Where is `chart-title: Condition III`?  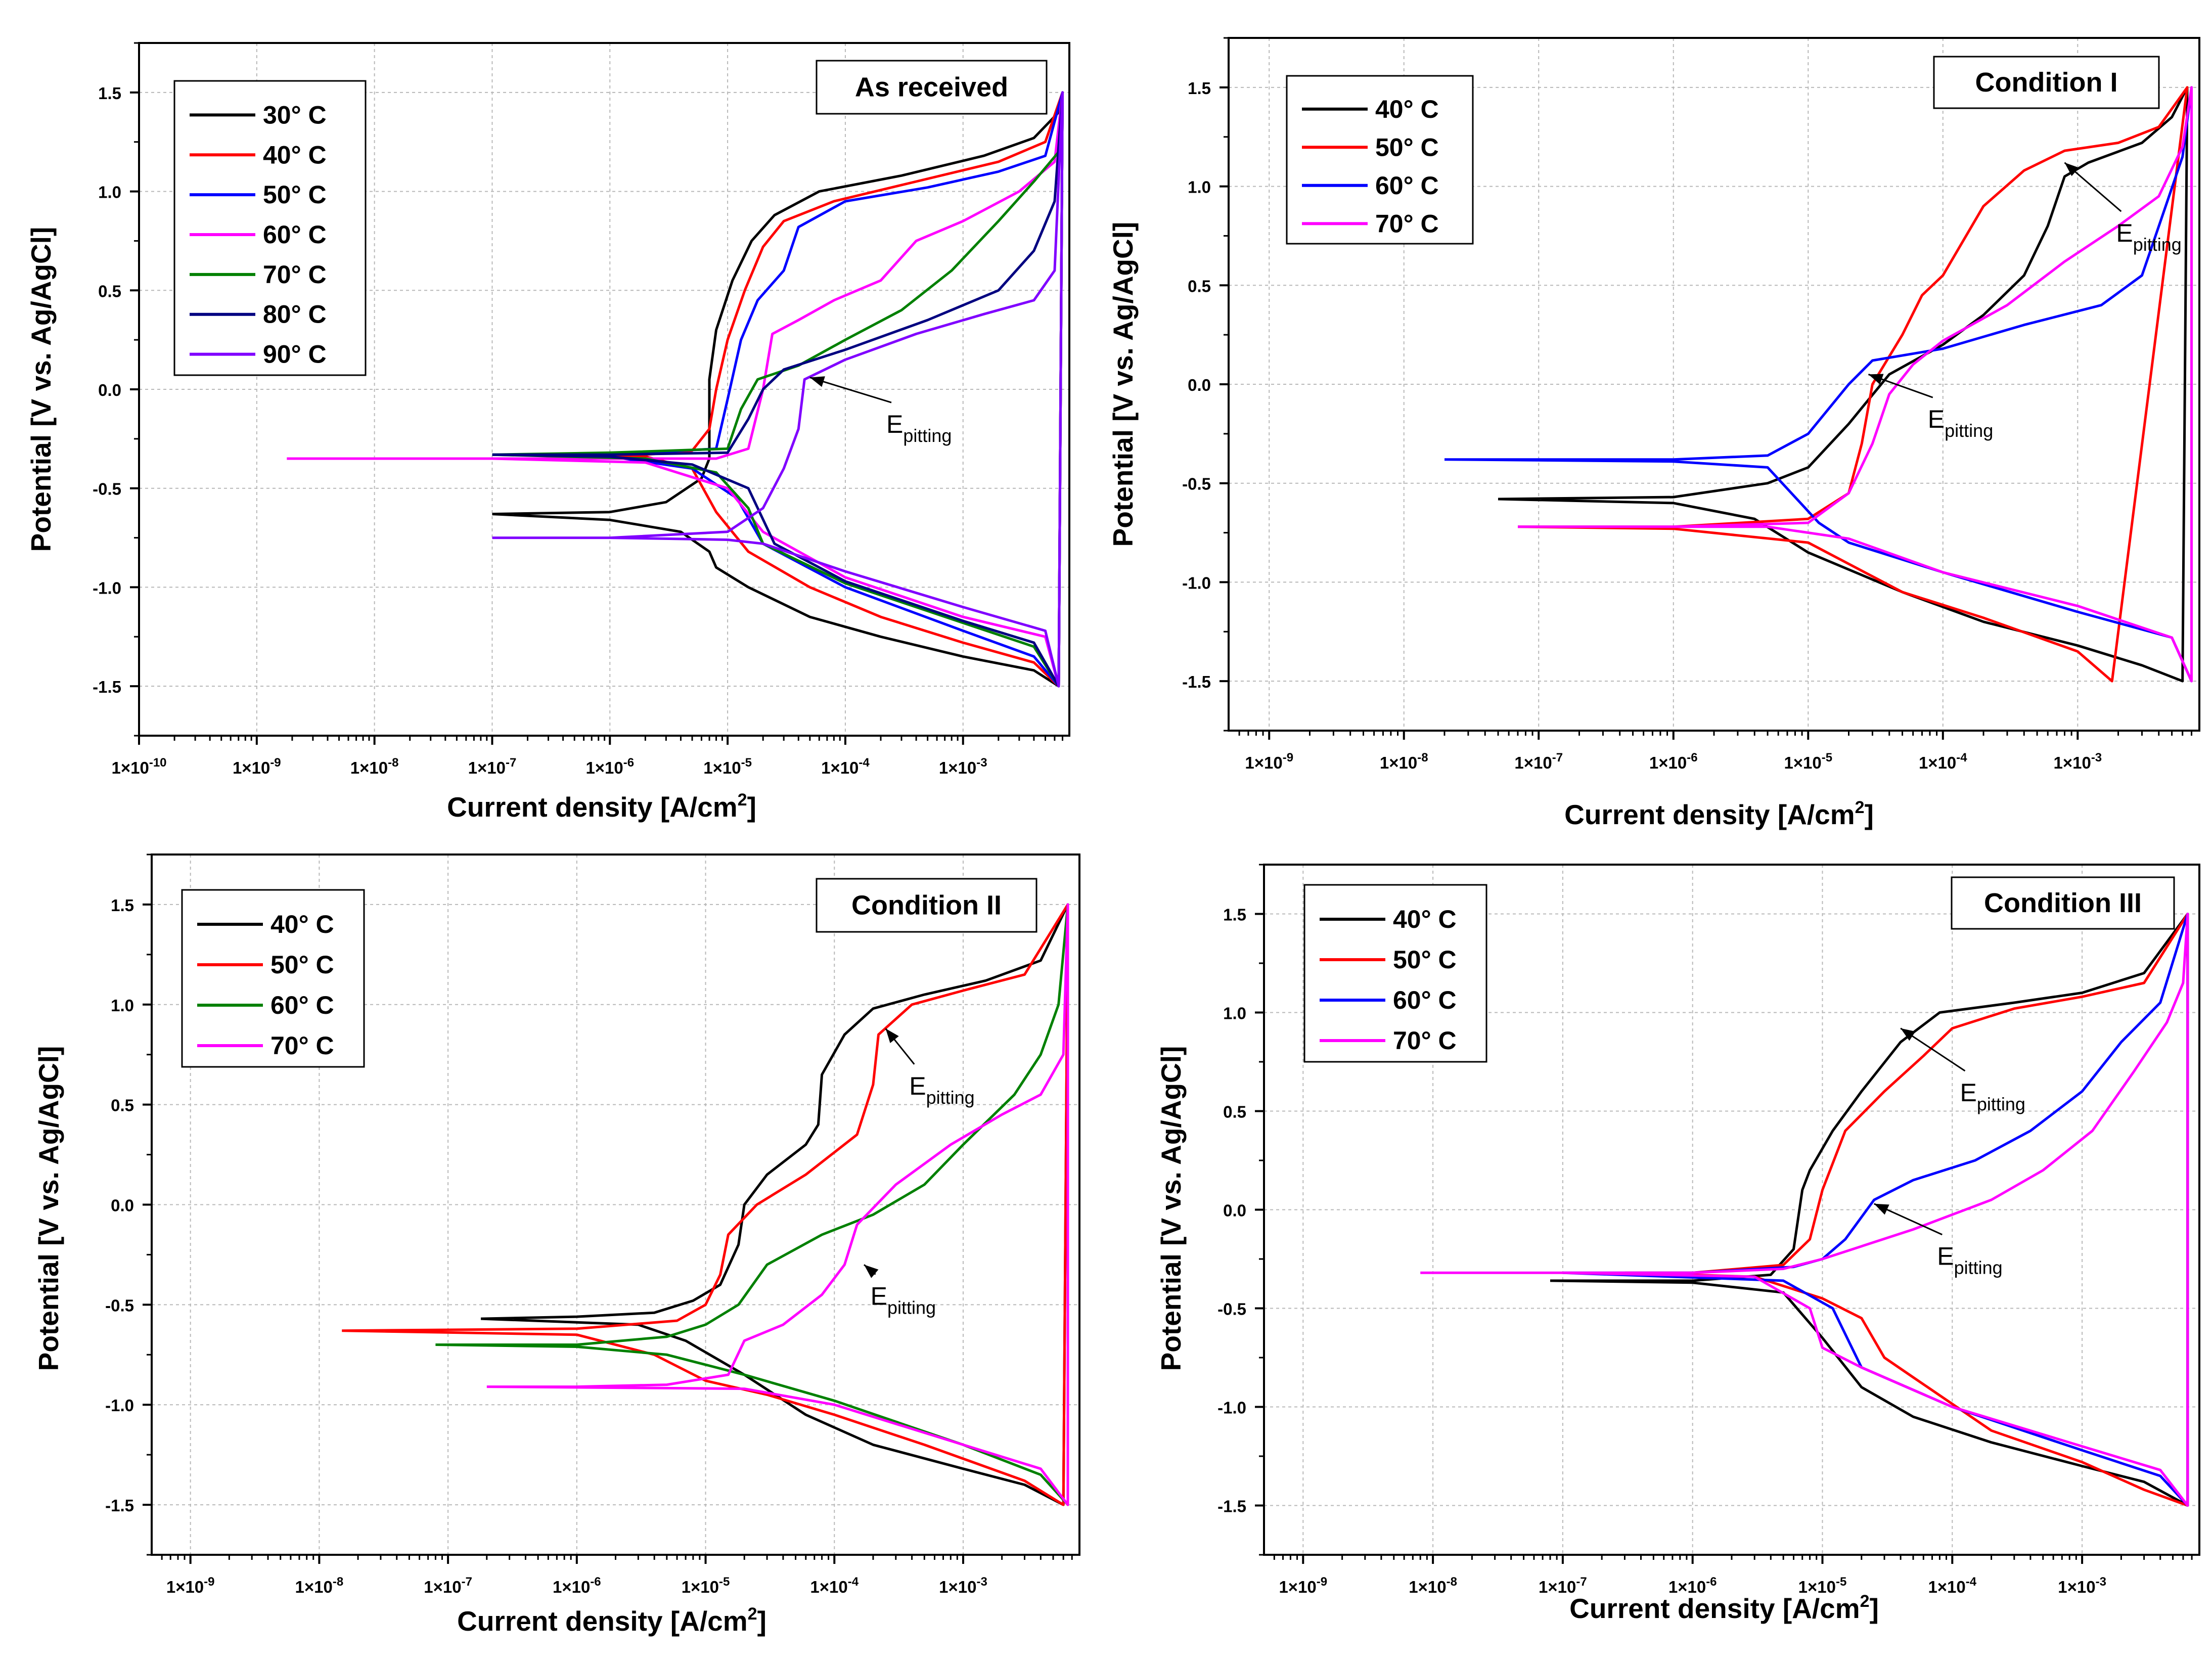 chart-title: Condition III is located at coordinates (2063, 903).